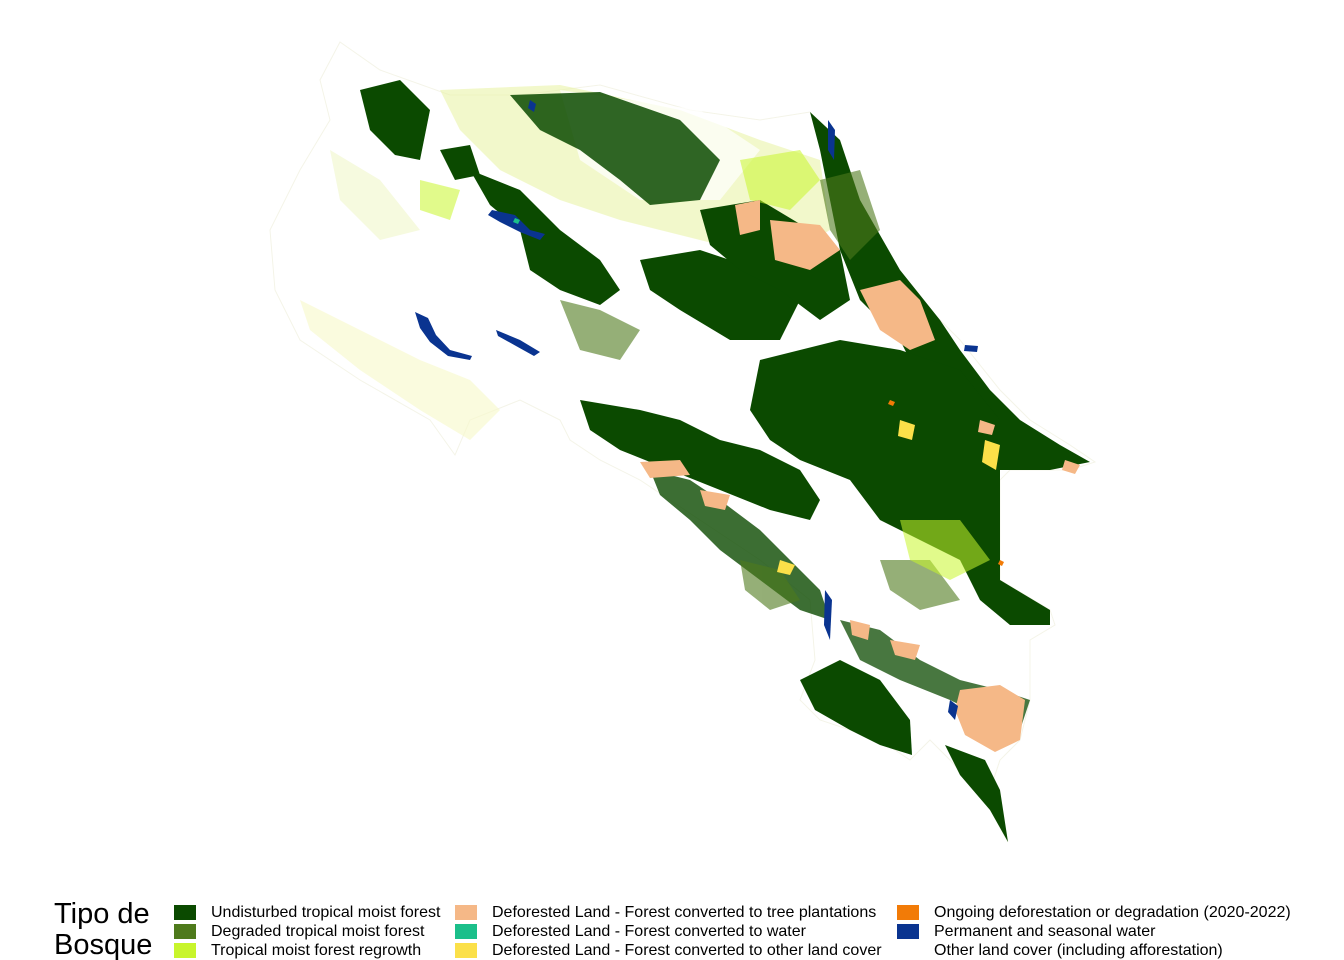 This screenshot has height=960, width=1344. What do you see at coordinates (400, 295) in the screenshot?
I see `nicoya-regrowth` at bounding box center [400, 295].